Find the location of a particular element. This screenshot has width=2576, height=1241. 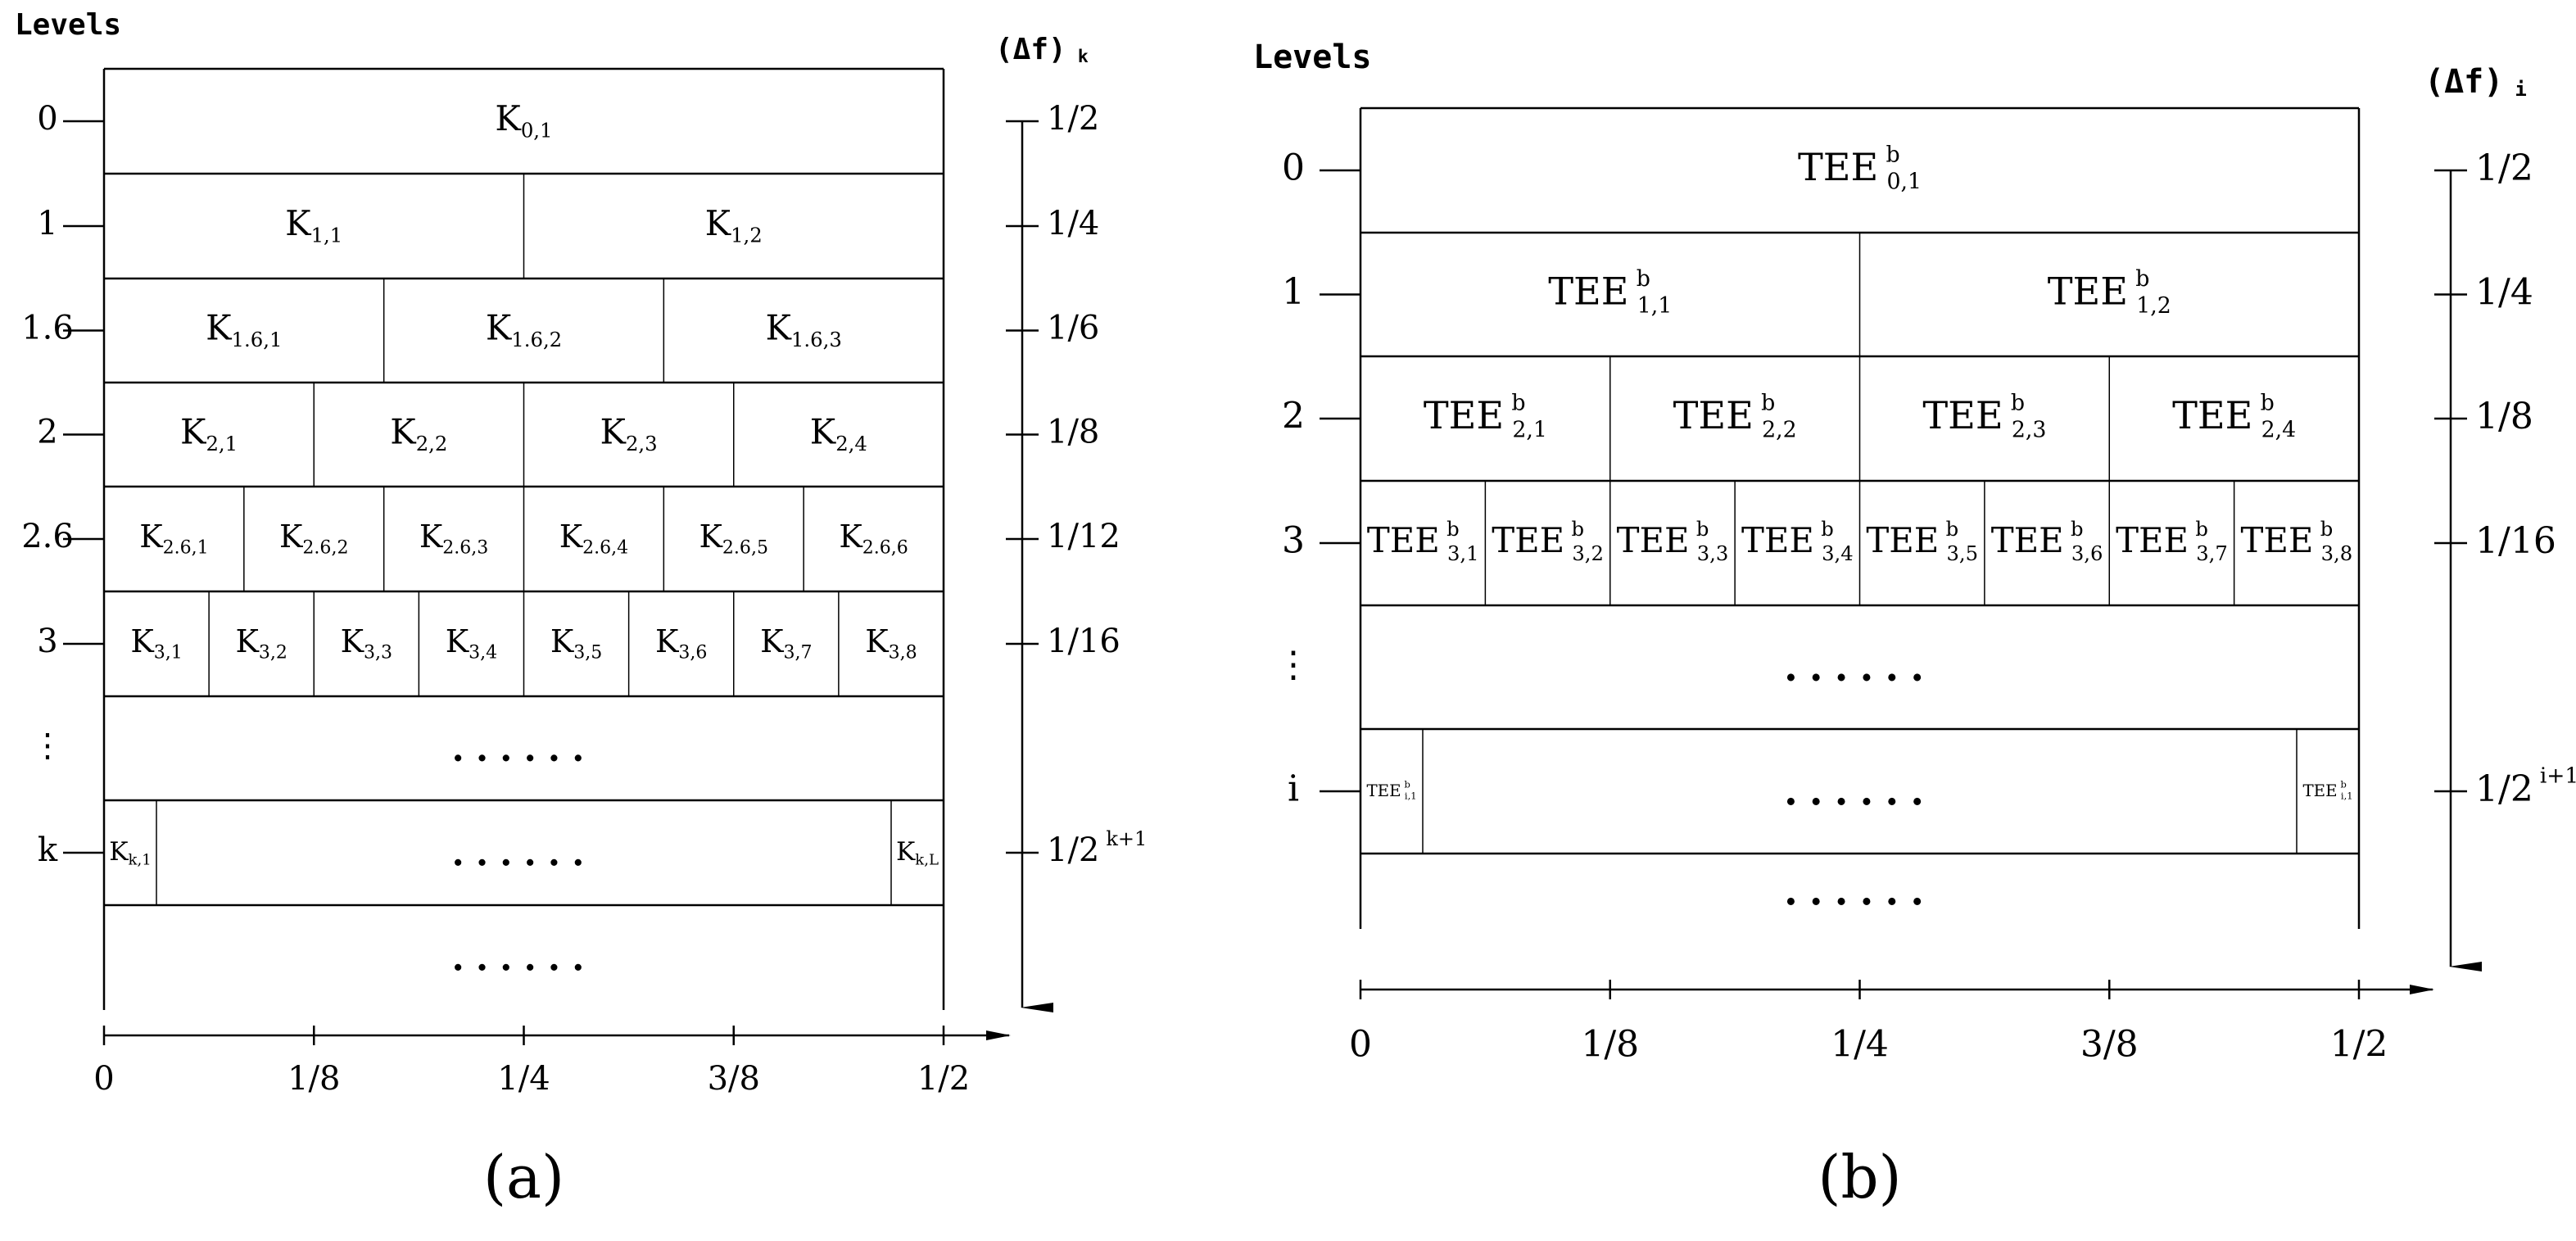

cell-label: K3,3 is located at coordinates (366, 643).